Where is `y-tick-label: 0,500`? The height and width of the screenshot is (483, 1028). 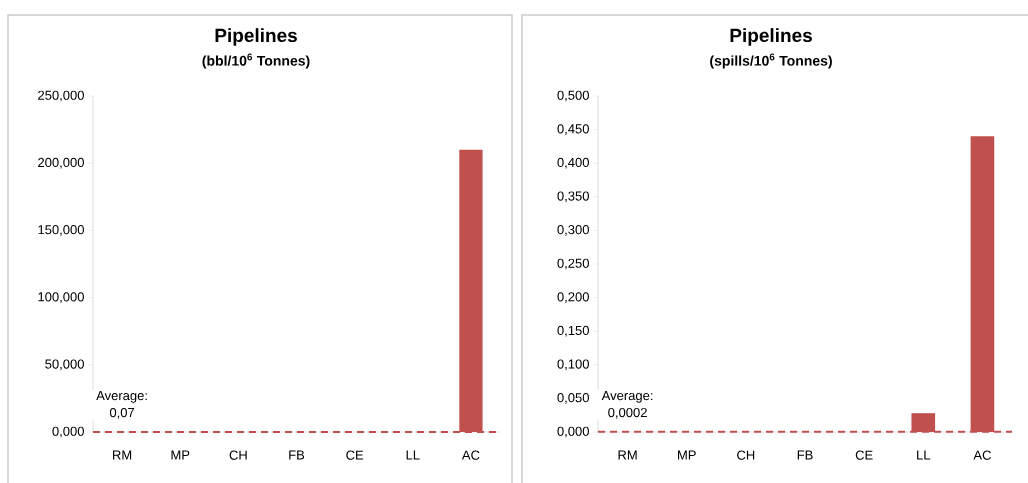 y-tick-label: 0,500 is located at coordinates (573, 96).